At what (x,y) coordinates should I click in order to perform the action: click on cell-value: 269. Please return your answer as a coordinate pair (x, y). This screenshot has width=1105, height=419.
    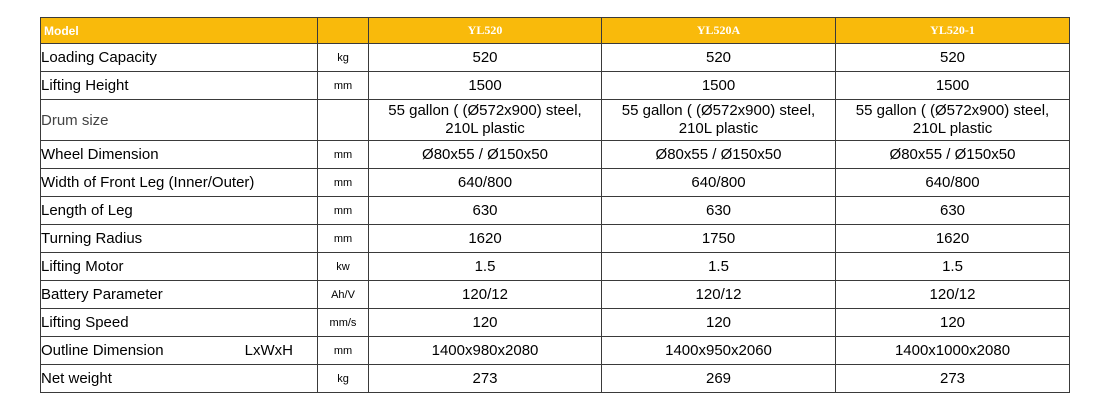
    Looking at the image, I should click on (718, 378).